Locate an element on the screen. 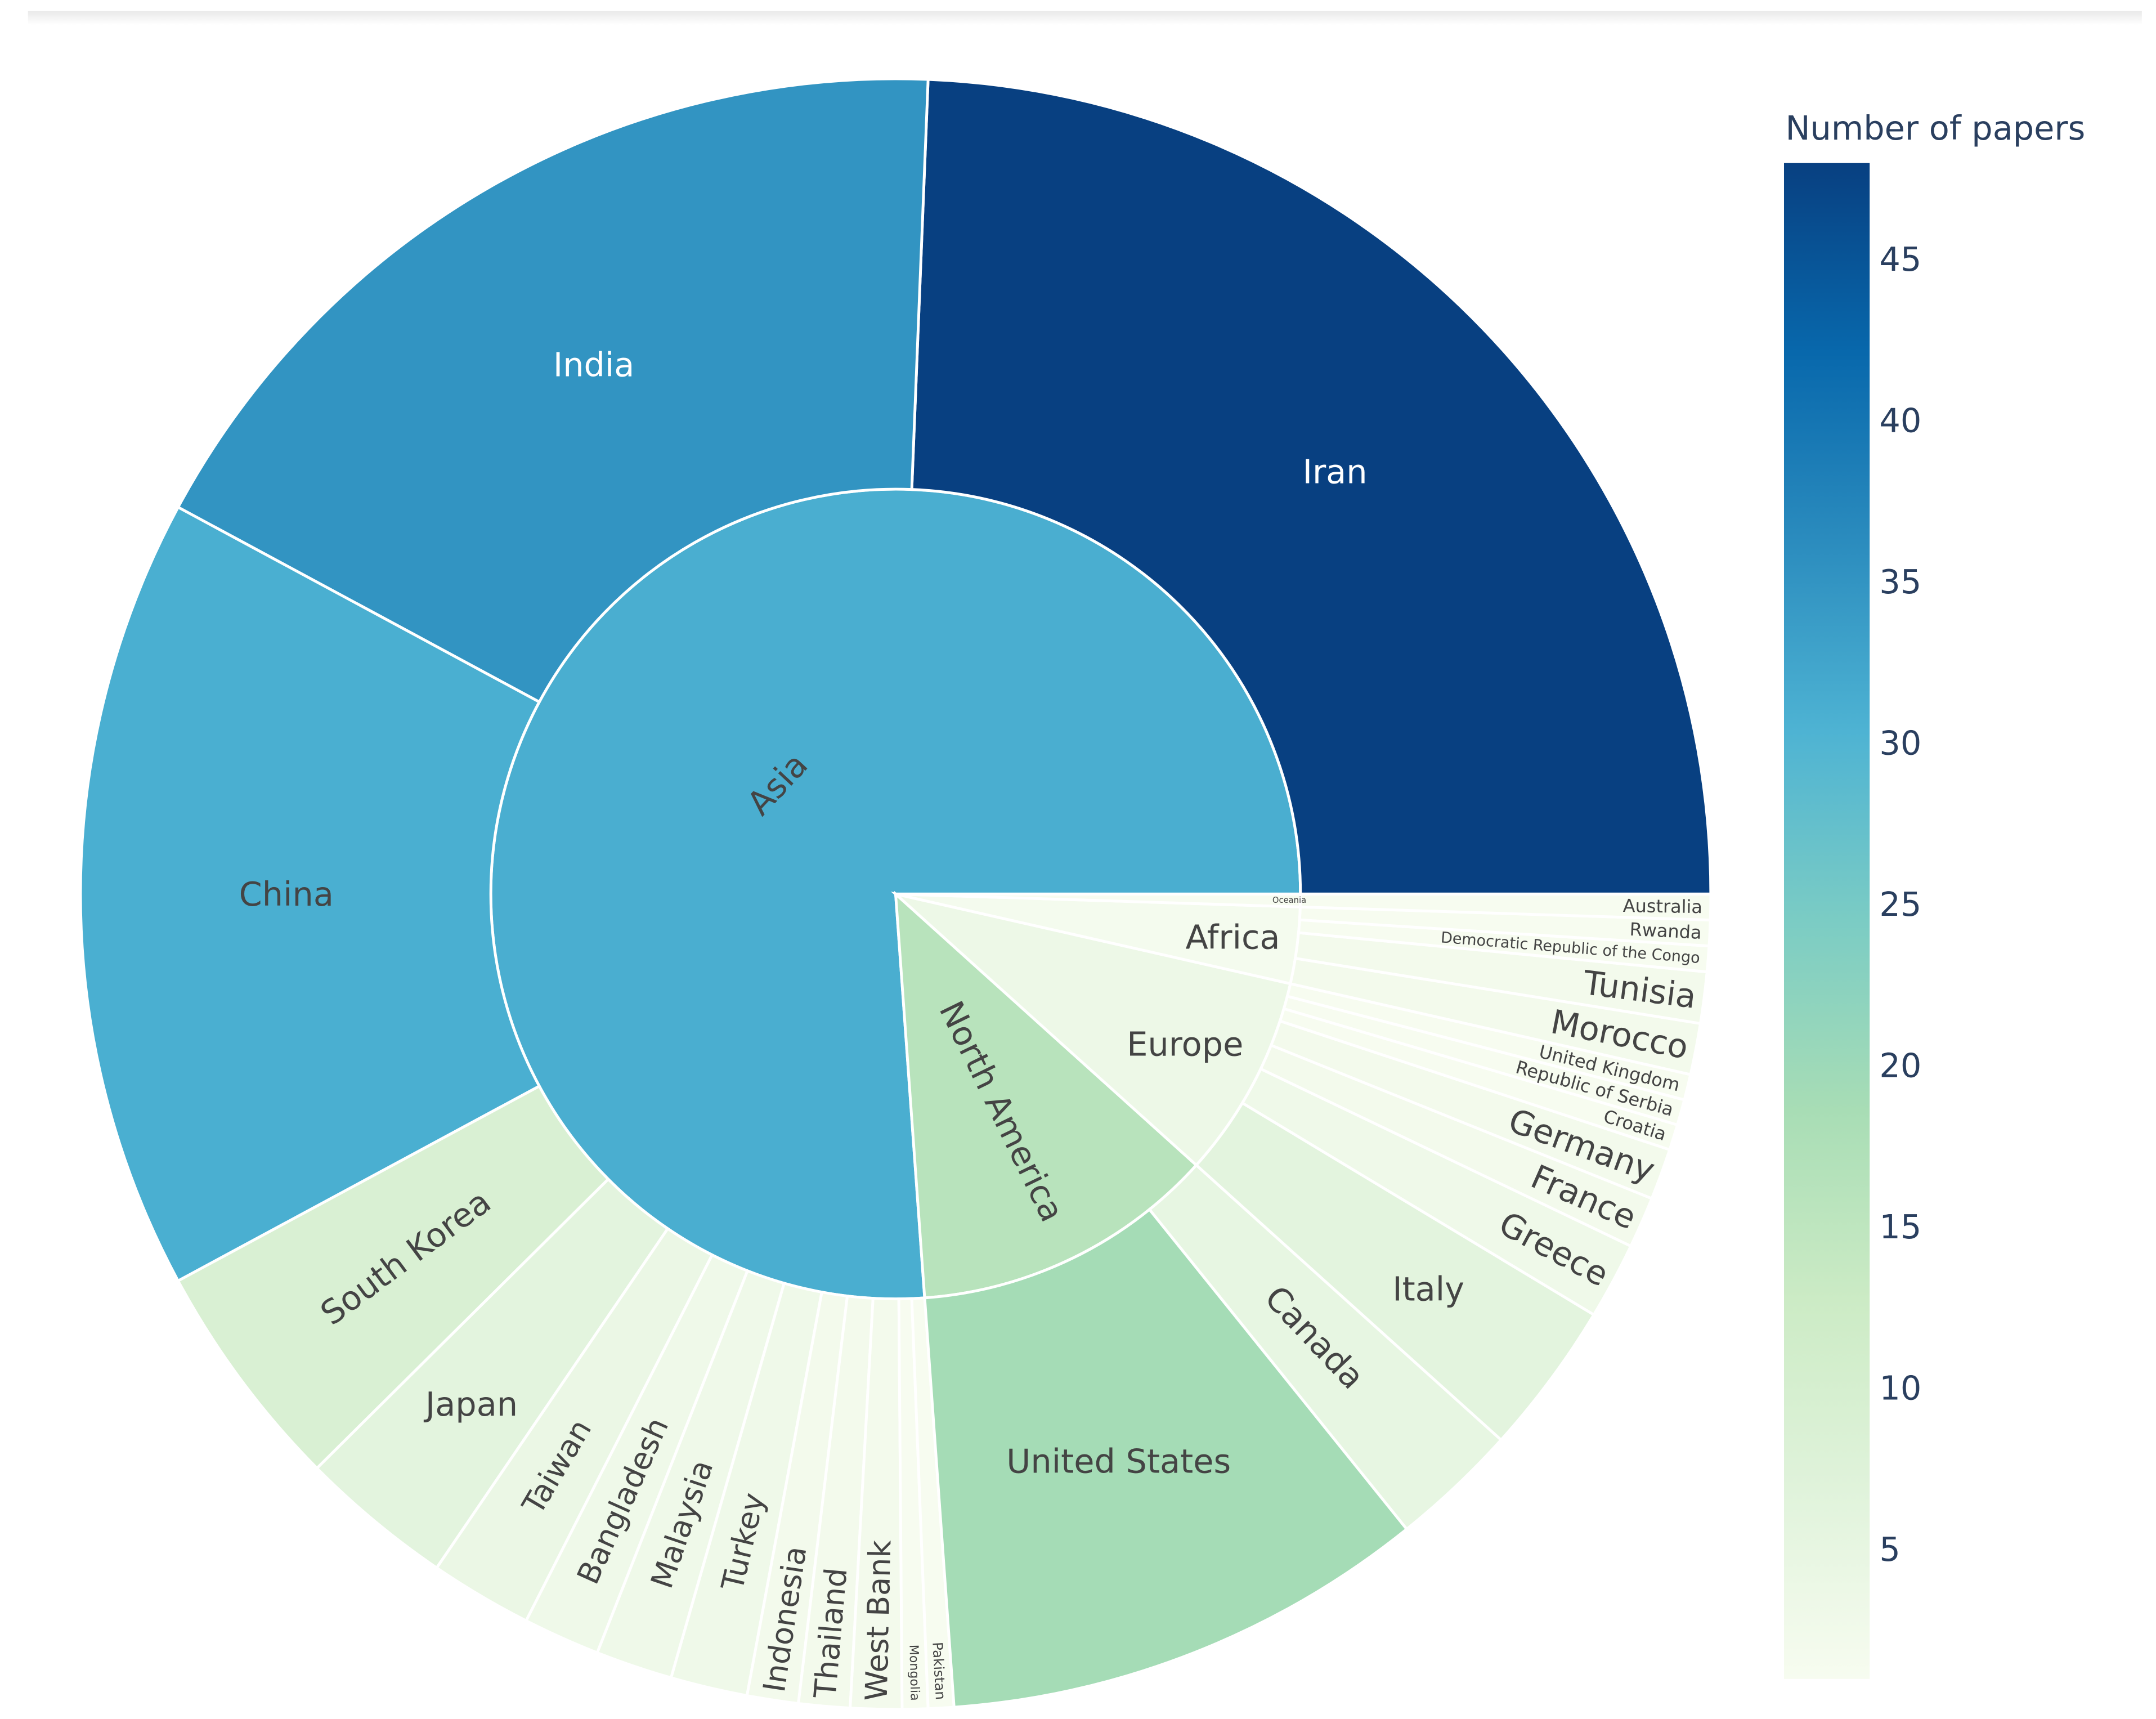 Image resolution: width=2156 pixels, height=1719 pixels. country-label-west-bank: West Bank is located at coordinates (879, 1620).